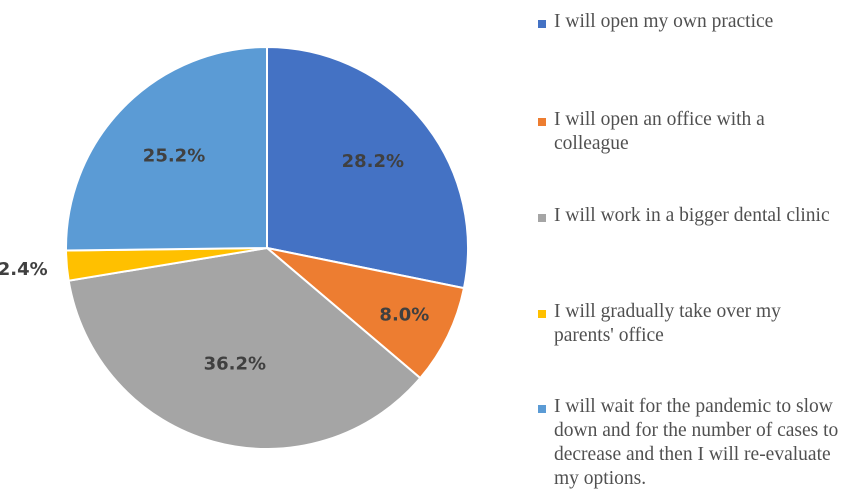  I want to click on data-label-4: 2.4%, so click(24, 269).